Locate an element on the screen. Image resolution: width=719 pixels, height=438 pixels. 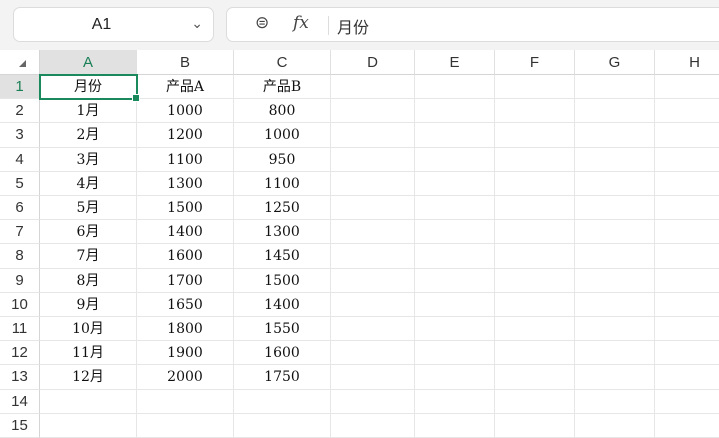
cell-c5: 1100 is located at coordinates (282, 183).